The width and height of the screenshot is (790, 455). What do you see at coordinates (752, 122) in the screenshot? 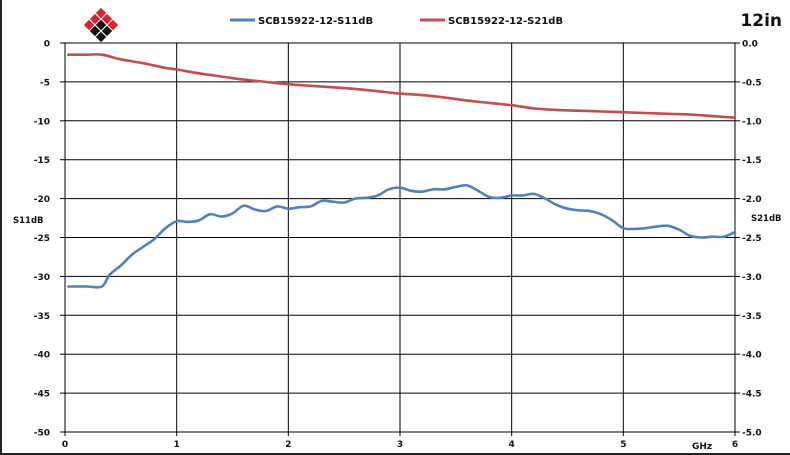
I see `right-tick-label: -1.0` at bounding box center [752, 122].